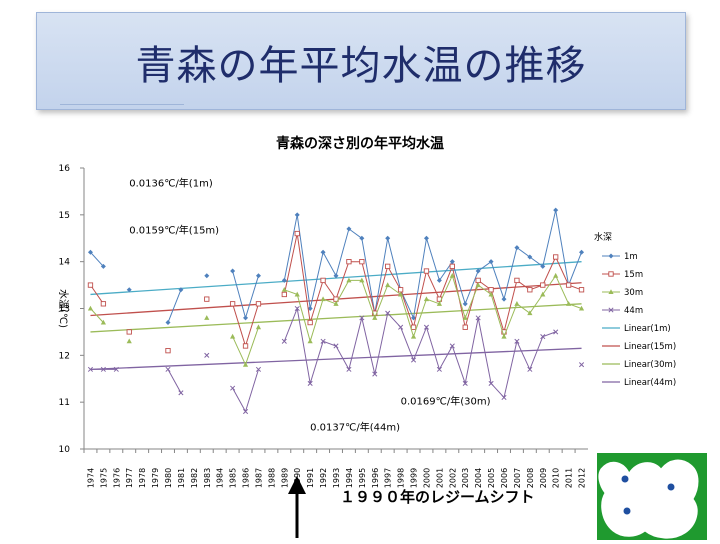  What do you see at coordinates (64, 356) in the screenshot?
I see `y-tick-label: 12` at bounding box center [64, 356].